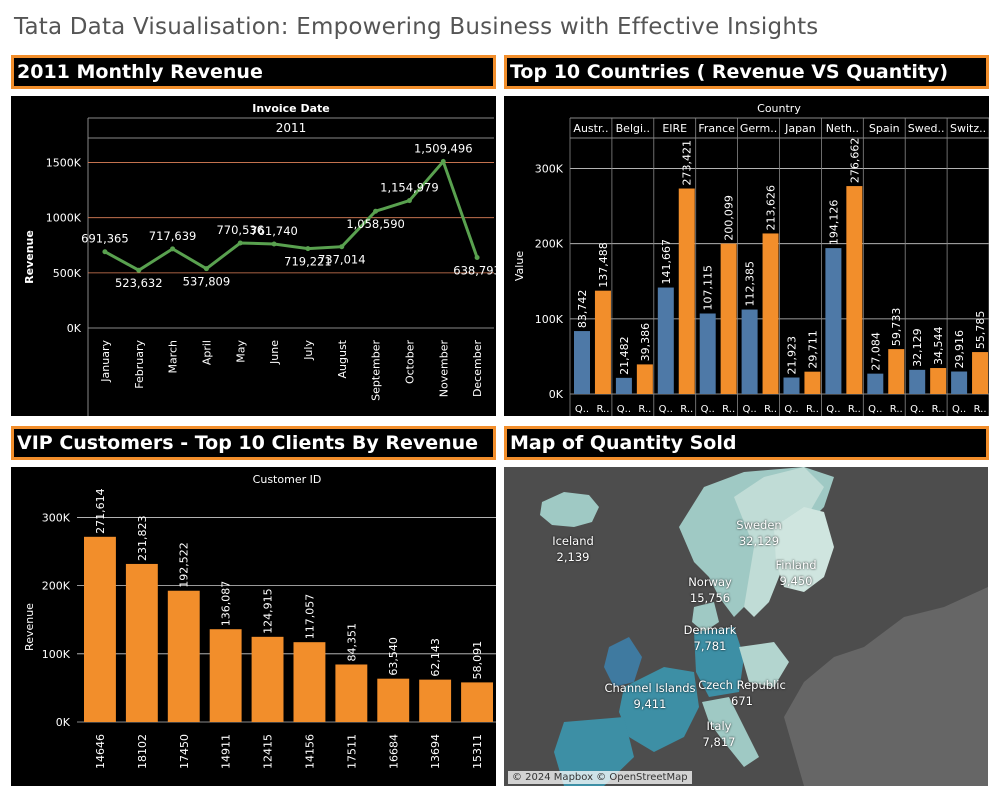 The width and height of the screenshot is (999, 799). Describe the element at coordinates (268, 611) in the screenshot. I see `bar-label: 124,915` at that location.